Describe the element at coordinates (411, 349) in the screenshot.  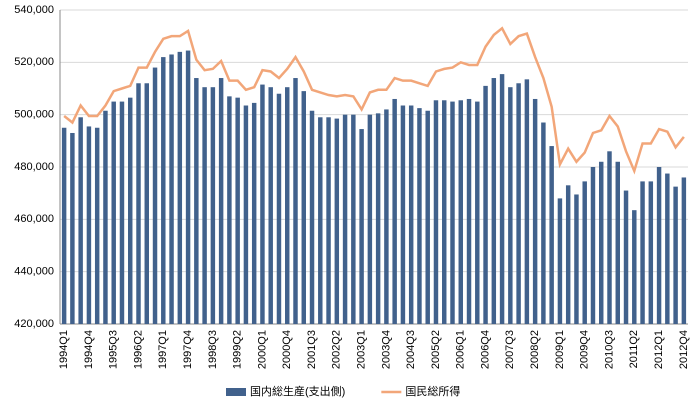
I see `x-tick-label: 2004Q3` at that location.